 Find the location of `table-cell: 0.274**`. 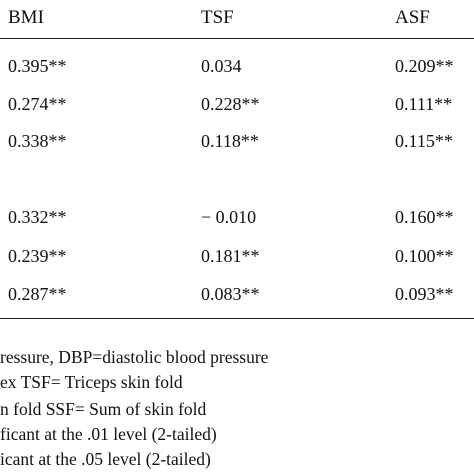

table-cell: 0.274** is located at coordinates (37, 104).